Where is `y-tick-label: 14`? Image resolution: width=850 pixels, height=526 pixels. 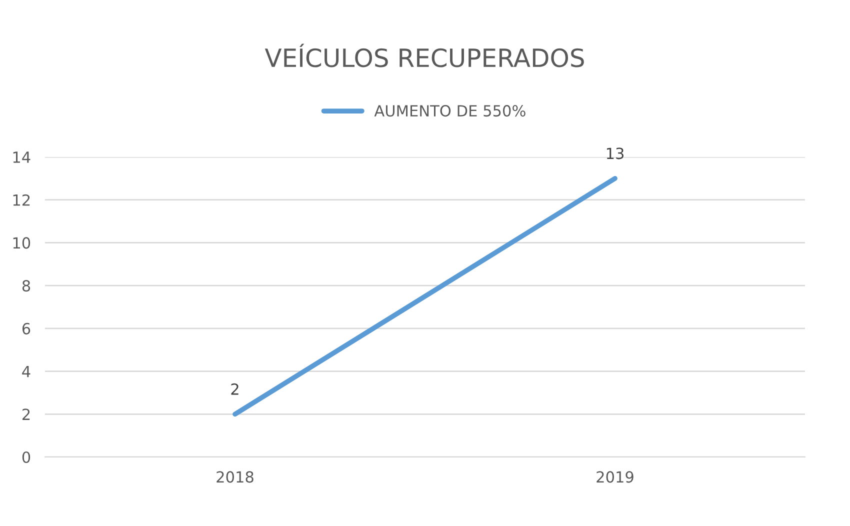
y-tick-label: 14 is located at coordinates (21, 157).